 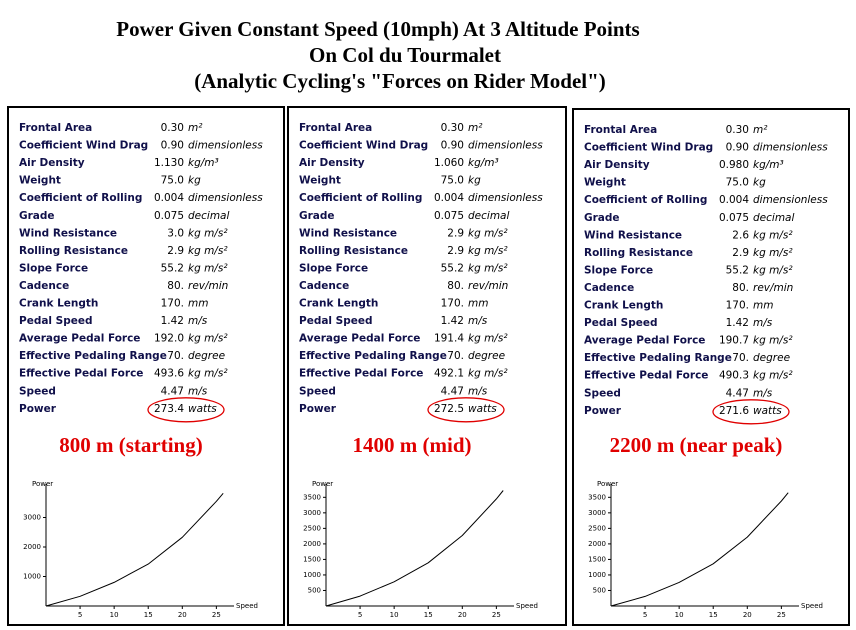 I want to click on x-tick-label: 20, so click(x=462, y=615).